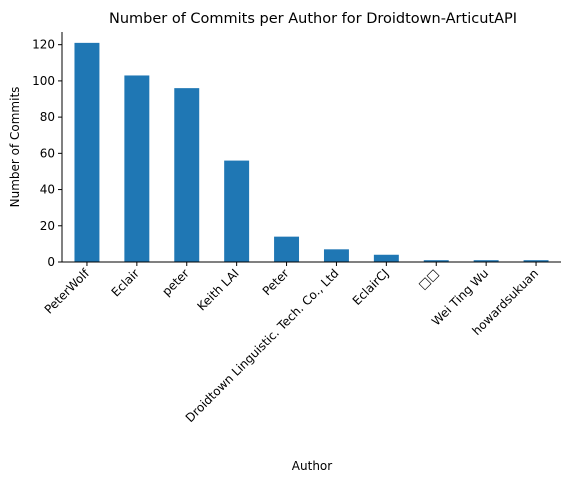 This screenshot has width=571, height=484. I want to click on y-axis-ticks: 0 20 40 60 80 100 120, so click(47, 153).